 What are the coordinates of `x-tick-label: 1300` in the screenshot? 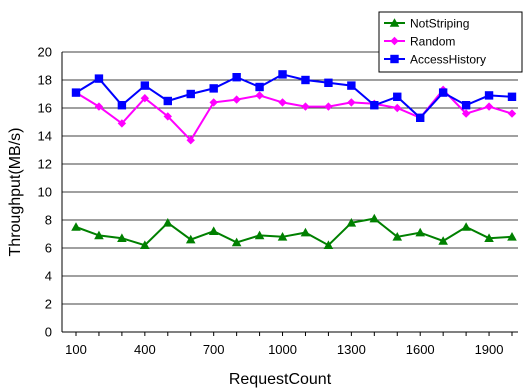 It's located at (351, 349).